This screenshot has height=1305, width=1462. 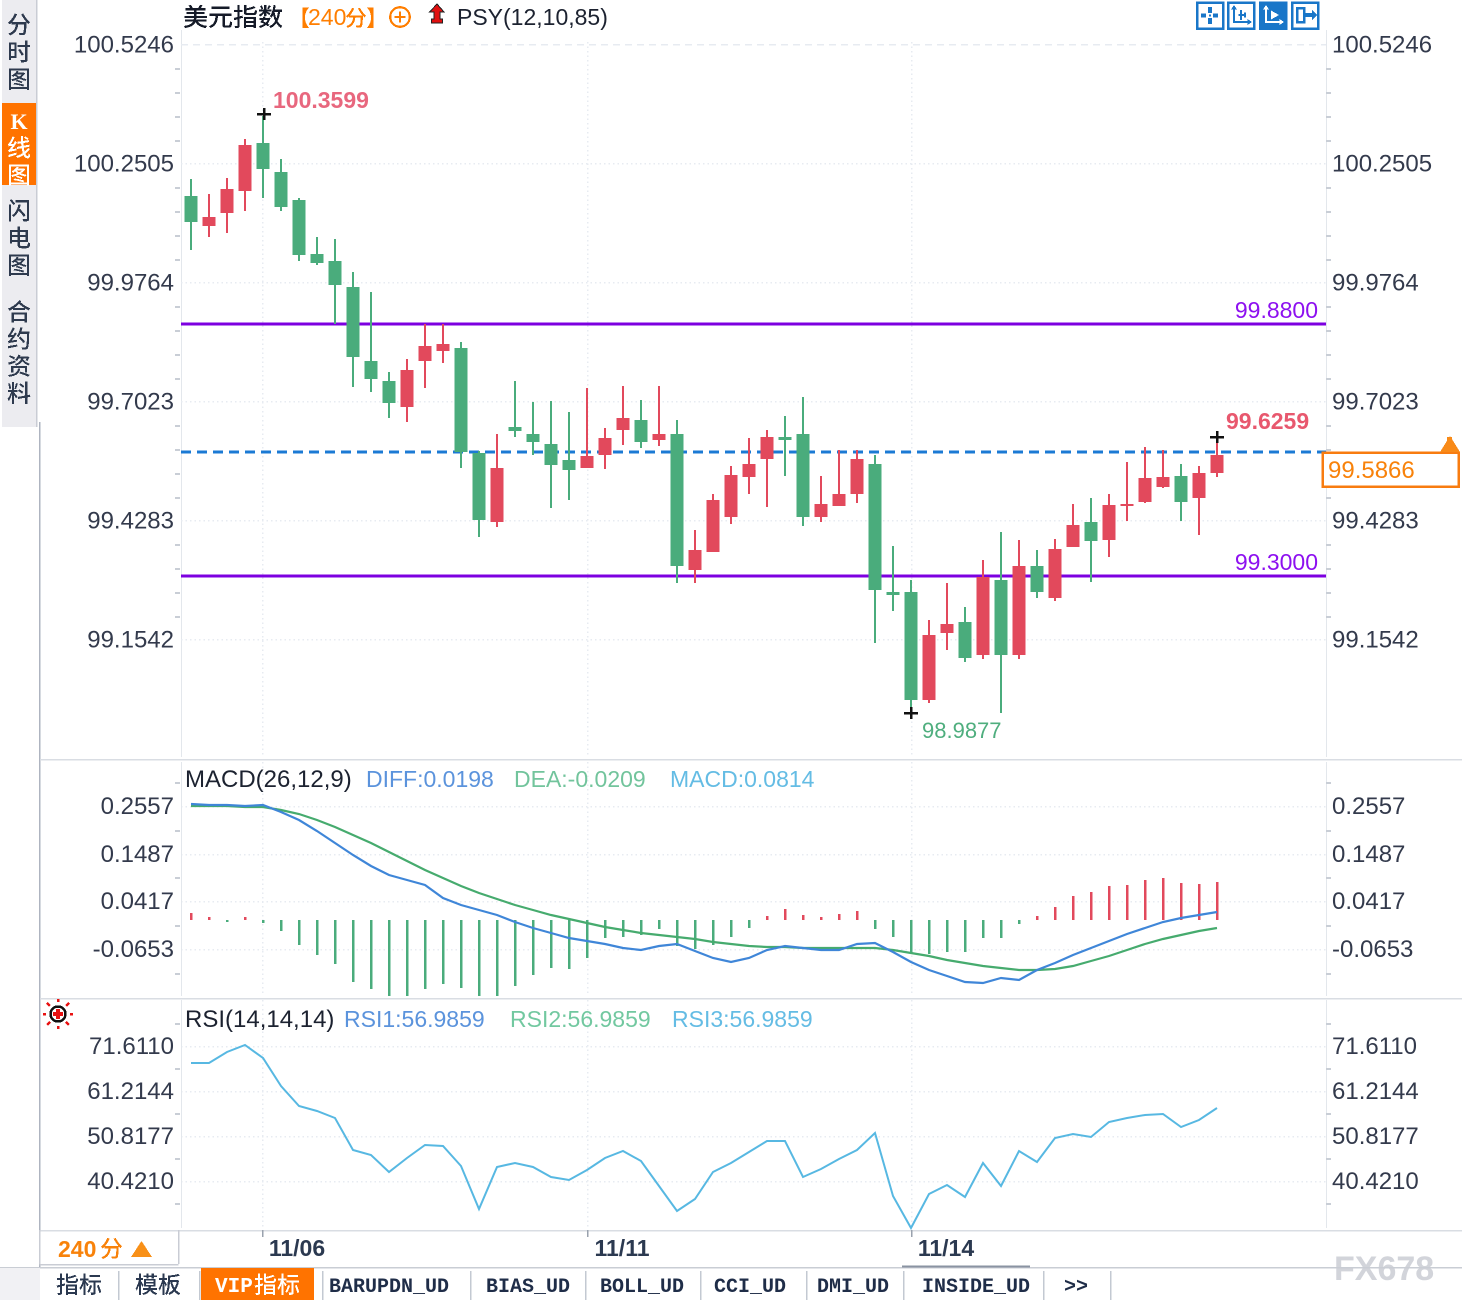 I want to click on svg-text: DMI_UD, so click(x=853, y=1287).